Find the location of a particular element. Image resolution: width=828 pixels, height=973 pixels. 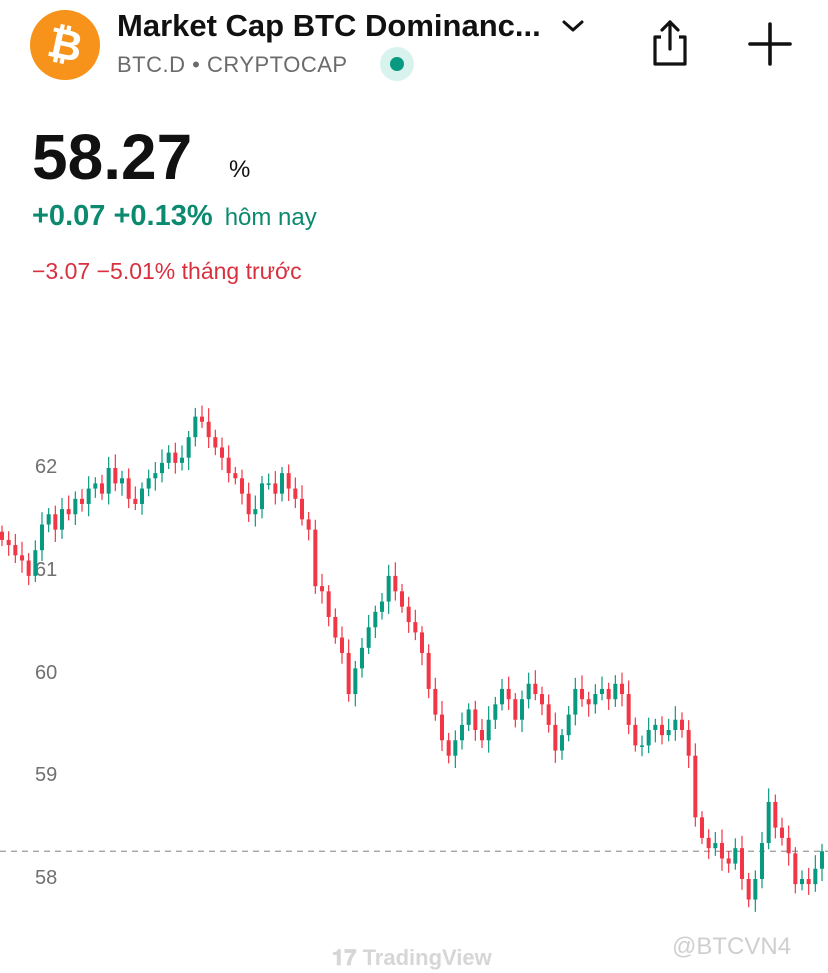

month-change-value: −3.07 is located at coordinates (61, 271).